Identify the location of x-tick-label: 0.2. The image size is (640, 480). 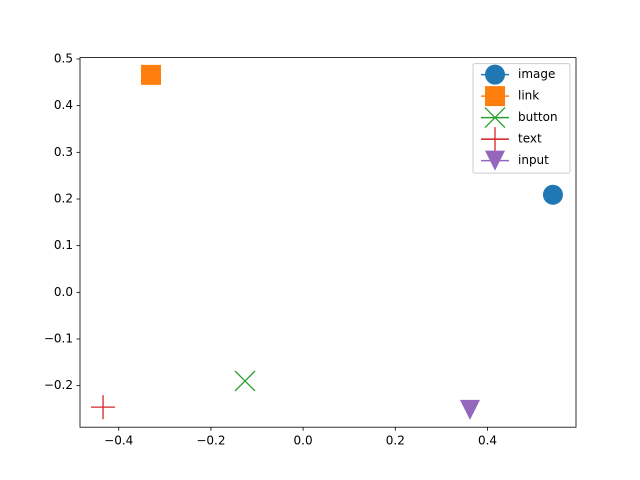
(395, 441).